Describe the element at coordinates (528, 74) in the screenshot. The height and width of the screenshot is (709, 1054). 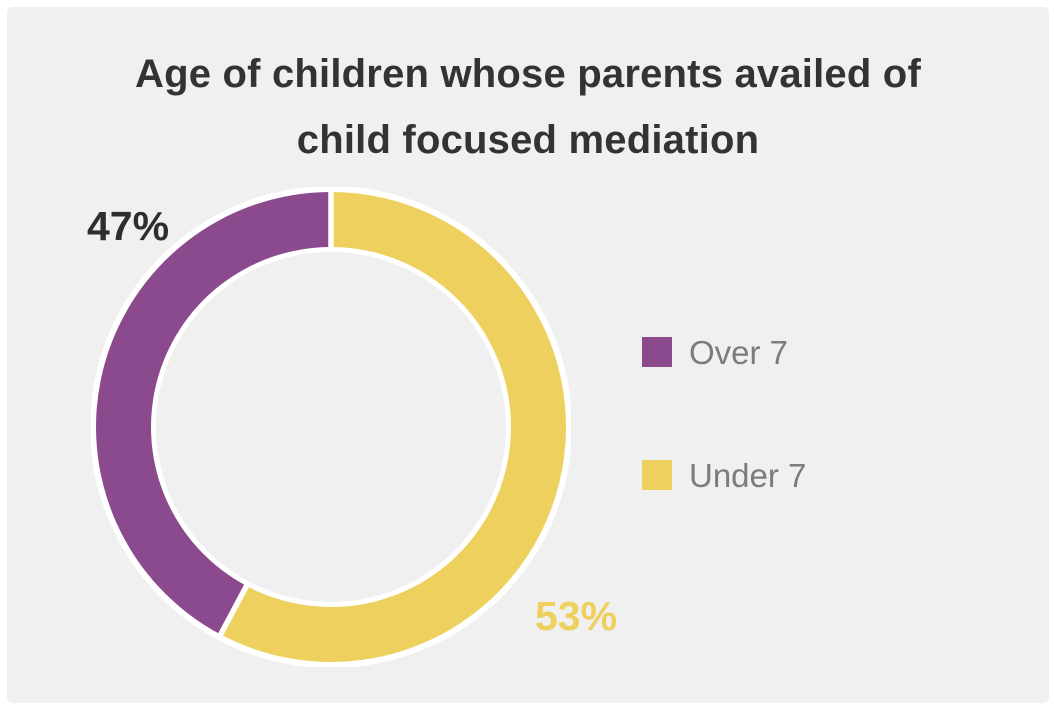
I see `chart-title-line-1: Age of children whose parents availed of` at that location.